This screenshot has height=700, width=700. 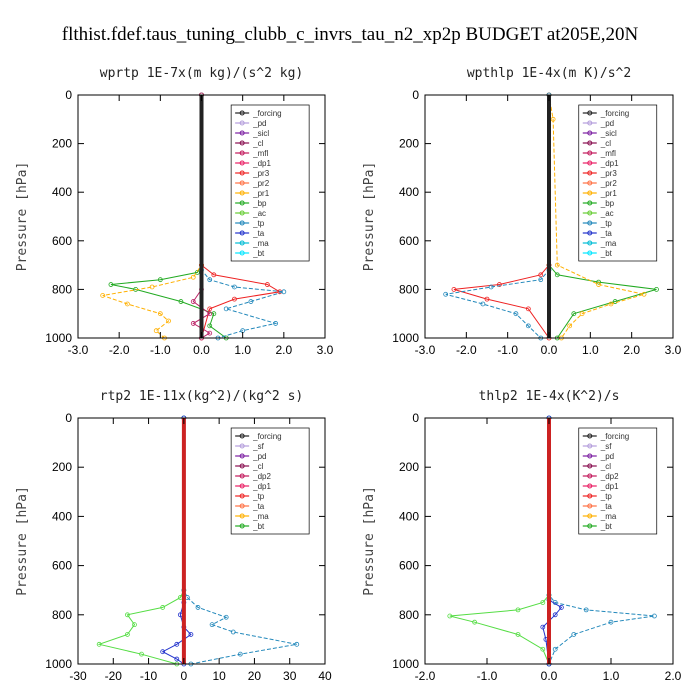 I want to click on x-tick-label: 1.0, so click(x=242, y=350).